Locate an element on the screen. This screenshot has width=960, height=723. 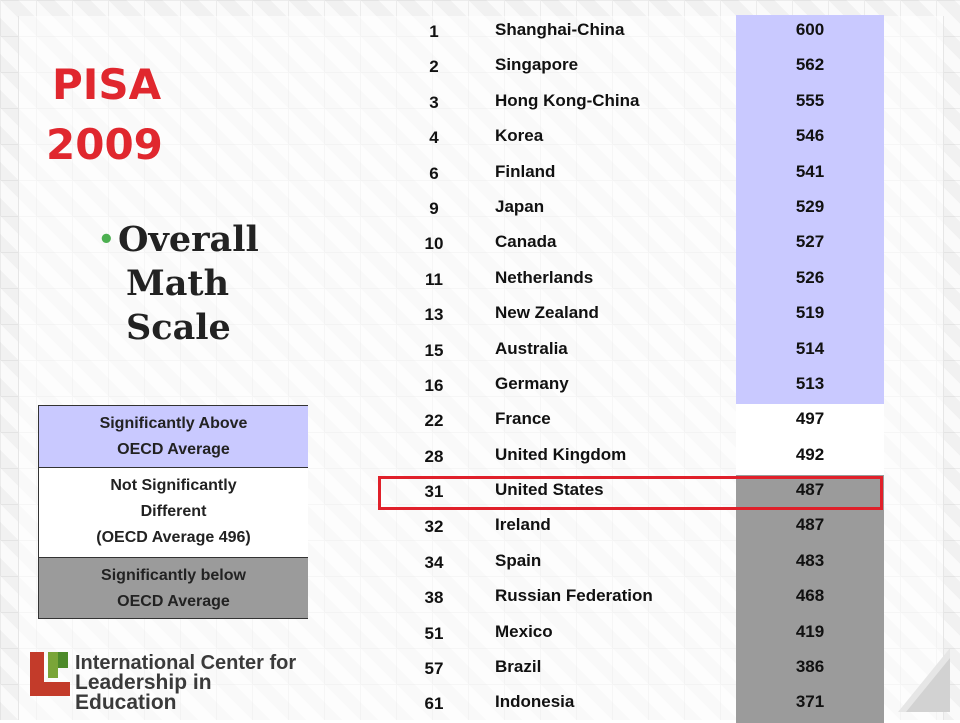
score-cell: 468 is located at coordinates (810, 599).